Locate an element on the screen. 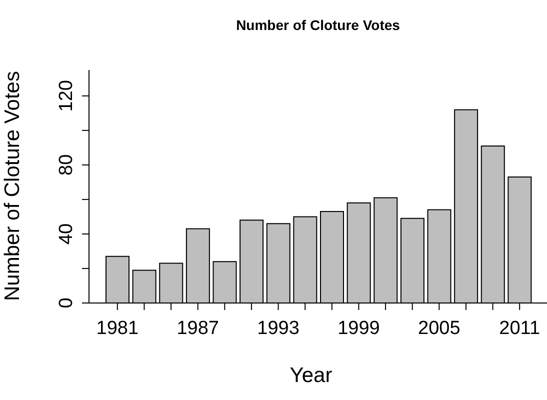  chart-title: Number of Cloture Votes is located at coordinates (318, 25).